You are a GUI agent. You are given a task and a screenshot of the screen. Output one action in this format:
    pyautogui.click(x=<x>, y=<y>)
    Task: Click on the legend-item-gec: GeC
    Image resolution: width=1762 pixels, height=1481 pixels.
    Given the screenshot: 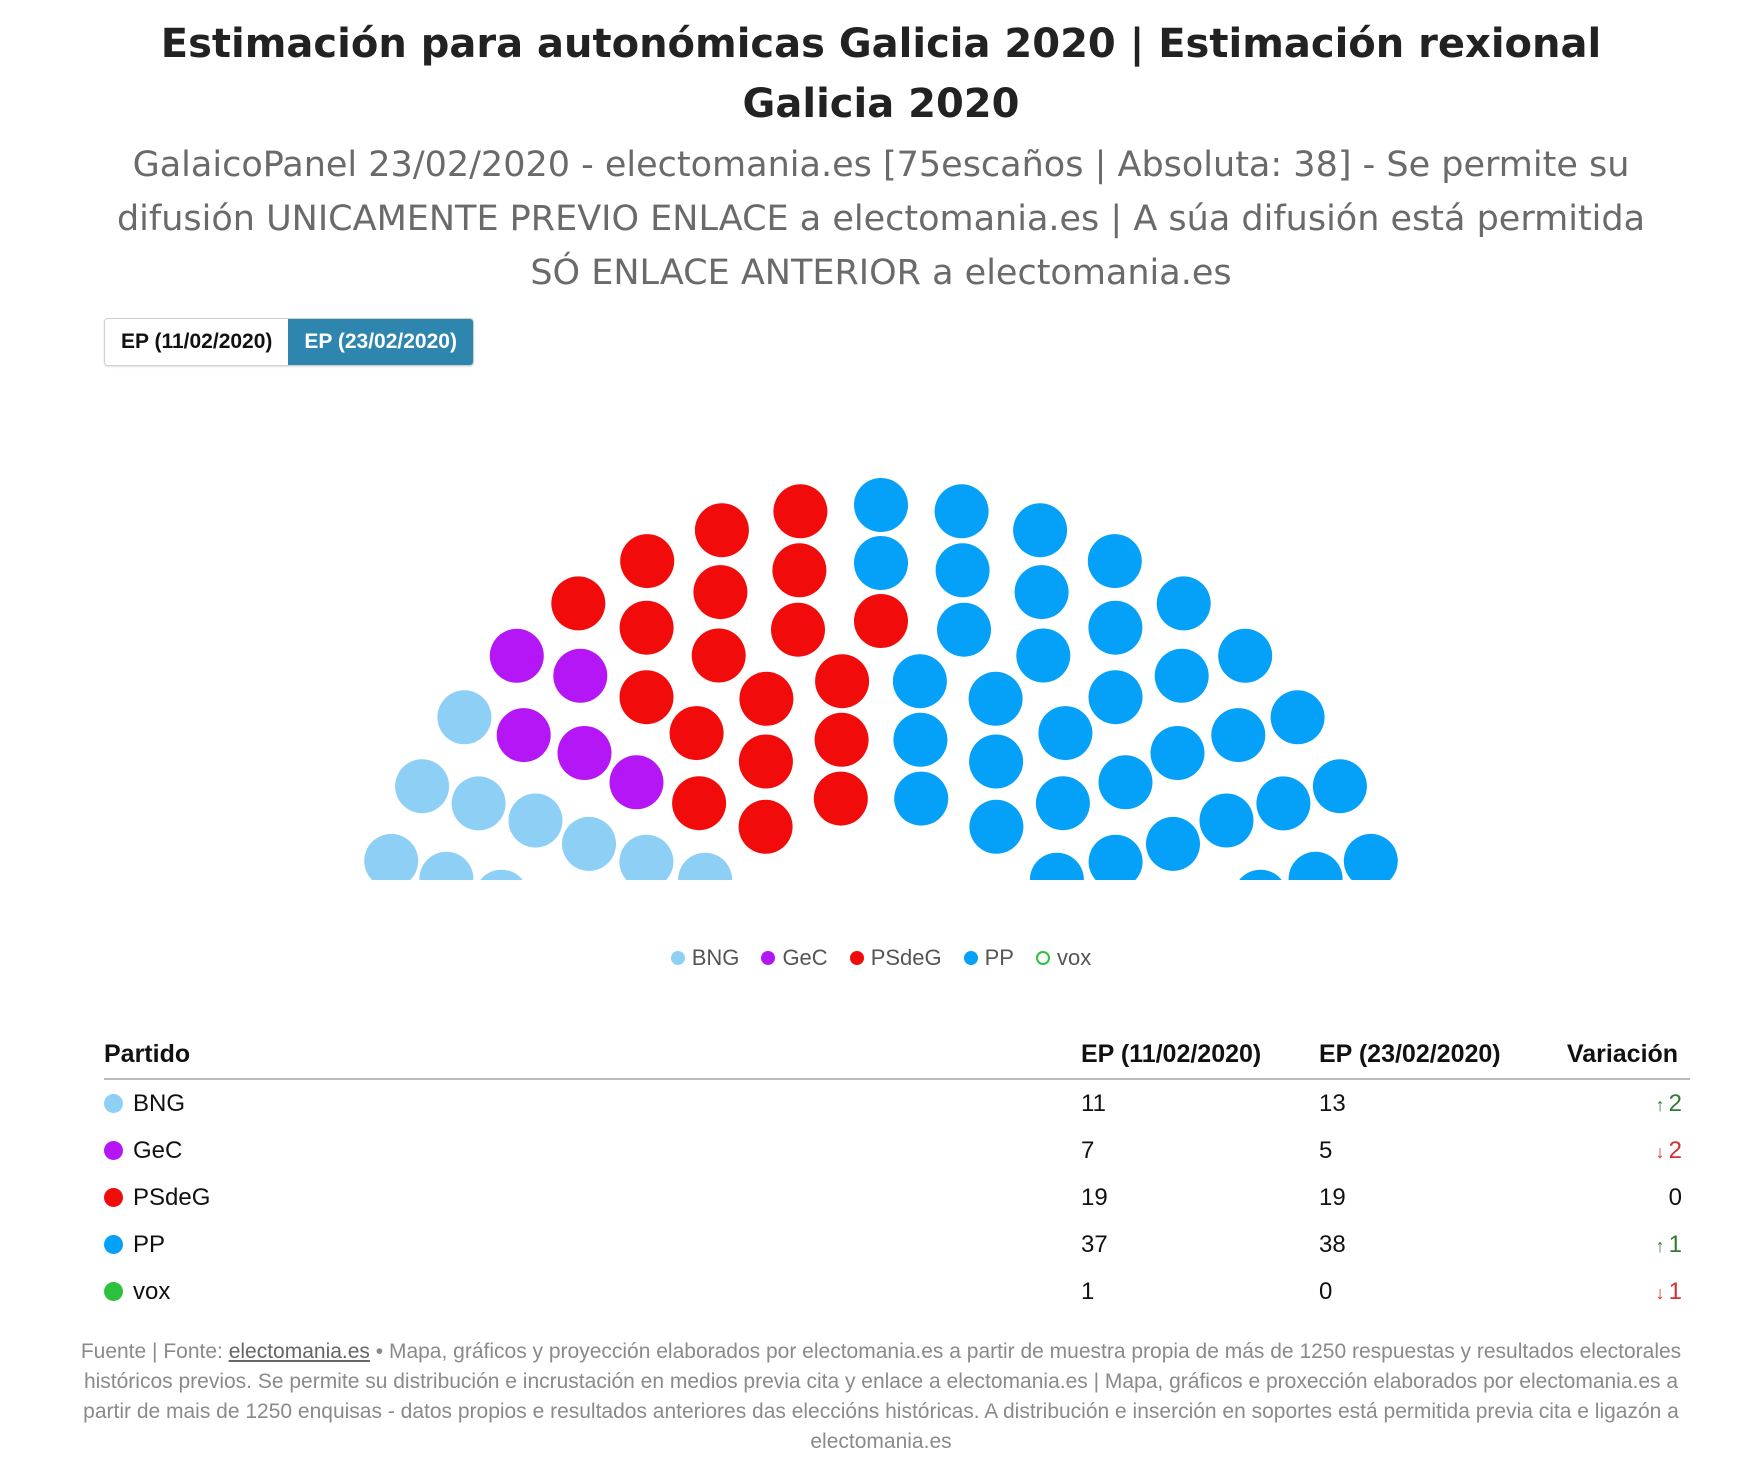 What is the action you would take?
    pyautogui.click(x=794, y=958)
    